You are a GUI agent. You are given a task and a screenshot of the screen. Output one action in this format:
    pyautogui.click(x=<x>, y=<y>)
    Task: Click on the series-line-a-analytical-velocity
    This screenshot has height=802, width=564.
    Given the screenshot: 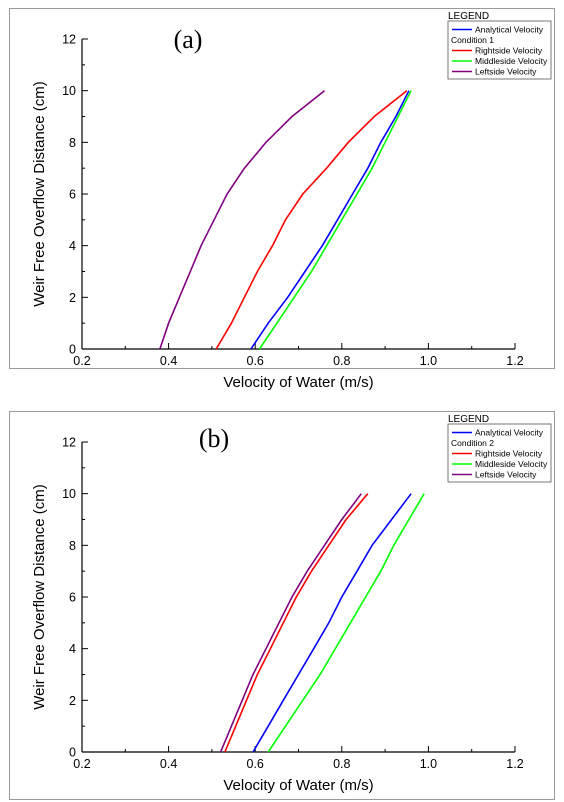 What is the action you would take?
    pyautogui.click(x=330, y=220)
    